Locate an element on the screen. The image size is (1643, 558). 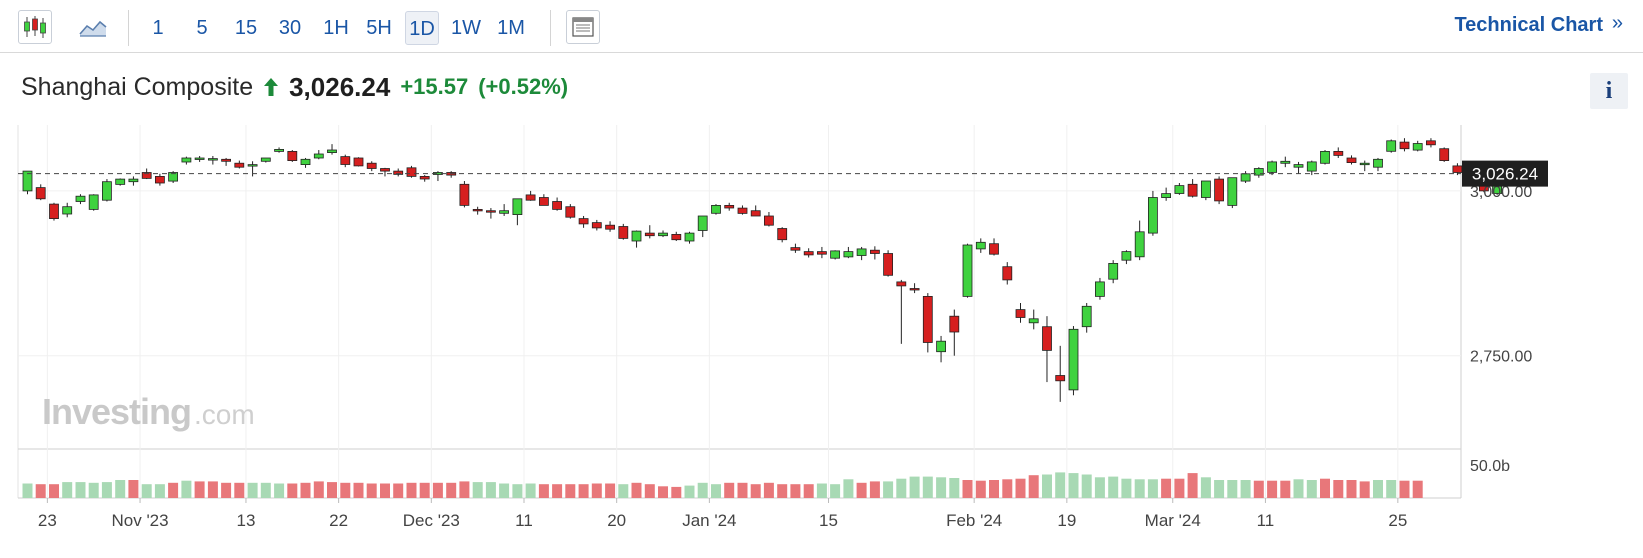
price-tick-label: 3,000.00 is located at coordinates (1501, 192).